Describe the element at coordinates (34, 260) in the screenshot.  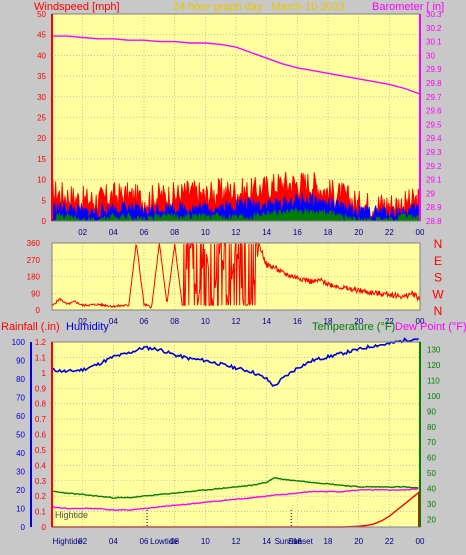
I see `direction-tick-label: 270` at that location.